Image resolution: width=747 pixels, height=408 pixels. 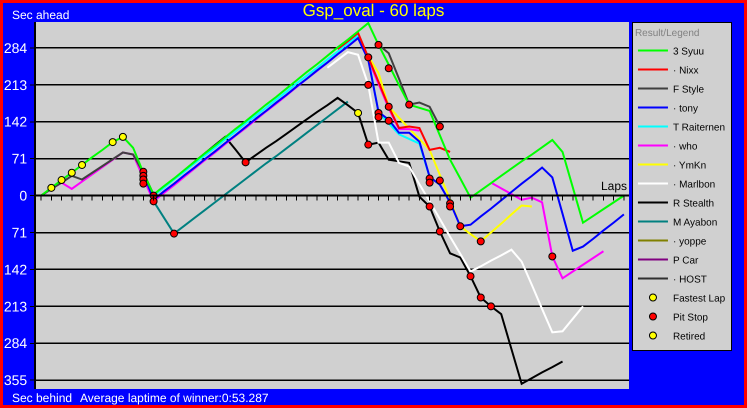 I want to click on legend-label: 3 Syuu, so click(x=688, y=52).